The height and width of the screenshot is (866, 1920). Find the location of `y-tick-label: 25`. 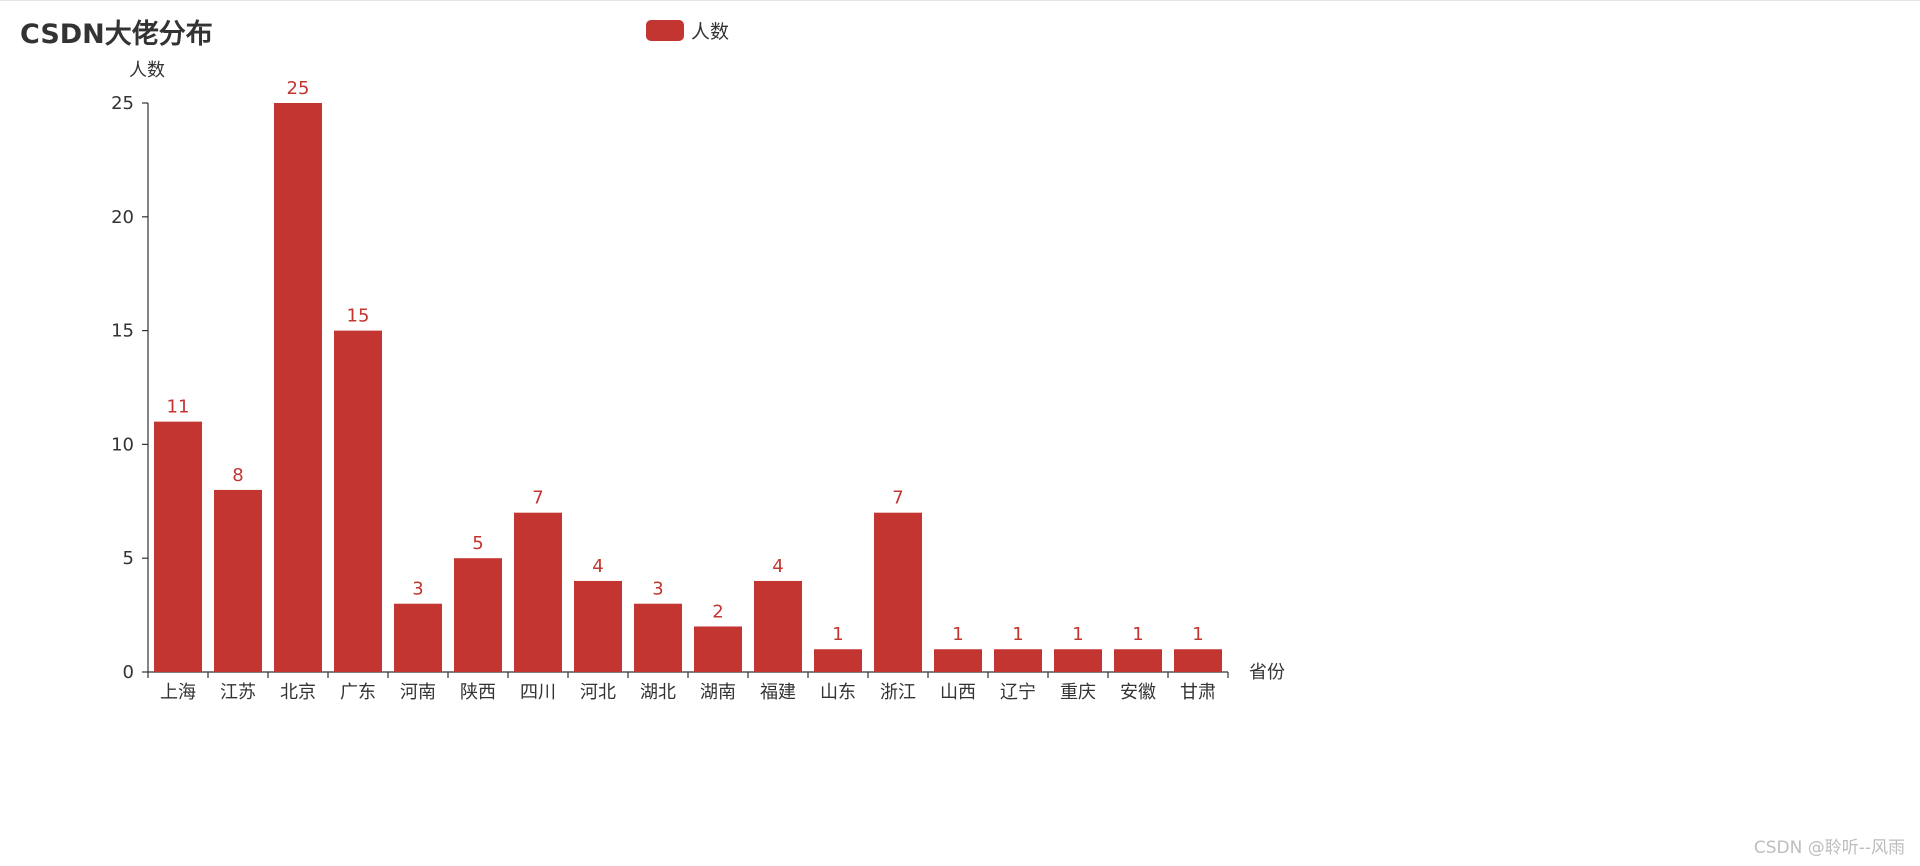

y-tick-label: 25 is located at coordinates (122, 103).